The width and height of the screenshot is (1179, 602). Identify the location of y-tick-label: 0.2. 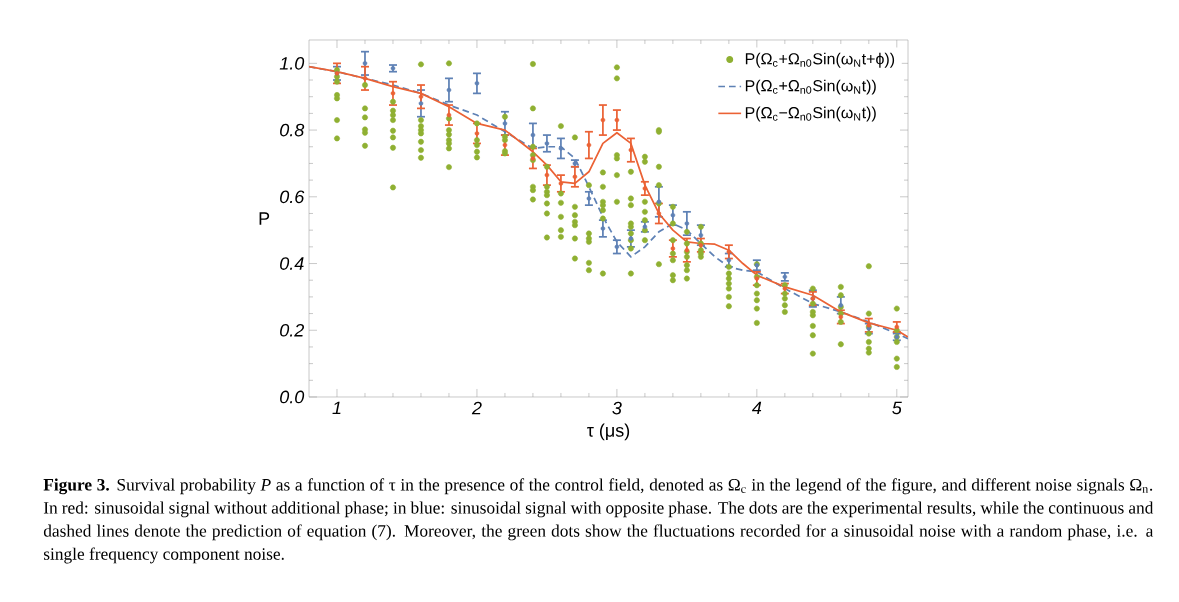
(292, 330).